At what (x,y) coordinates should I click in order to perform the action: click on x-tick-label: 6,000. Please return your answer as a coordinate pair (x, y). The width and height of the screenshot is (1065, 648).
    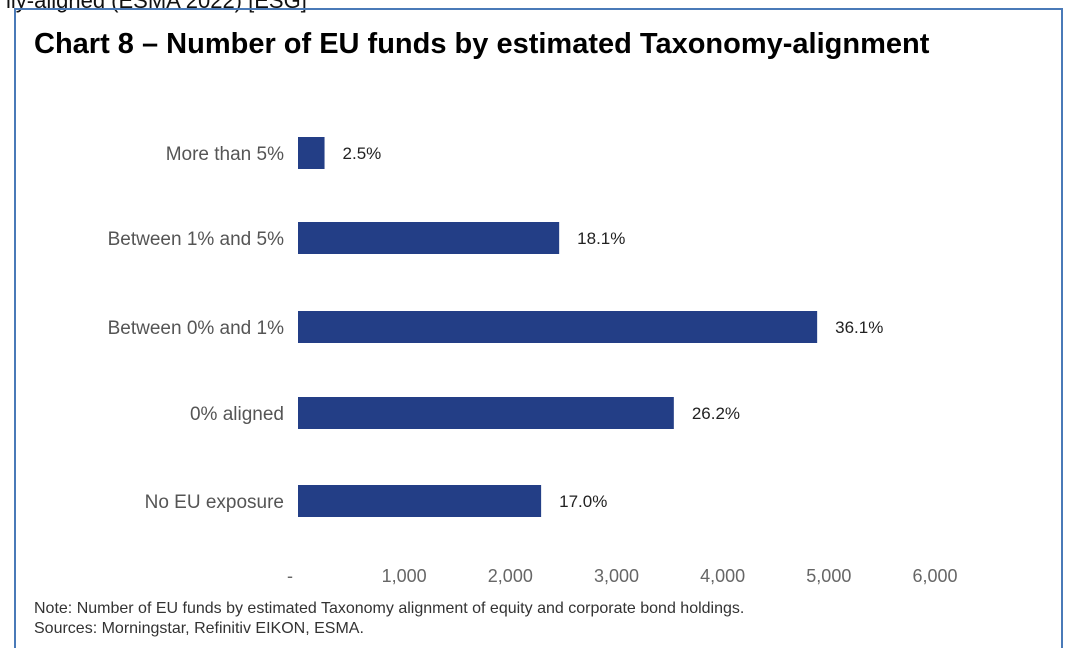
    Looking at the image, I should click on (934, 576).